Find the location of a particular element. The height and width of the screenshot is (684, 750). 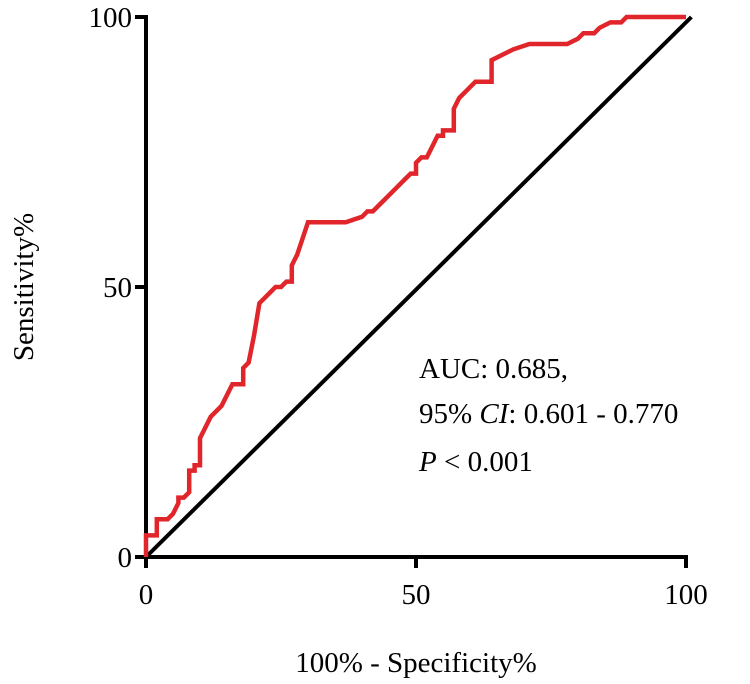

ci-italic: CI is located at coordinates (494, 414).